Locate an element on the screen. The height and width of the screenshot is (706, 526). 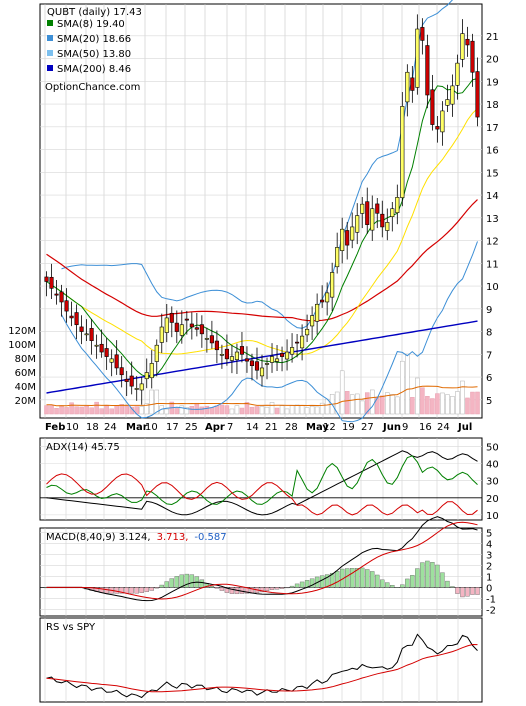
x-tick-label: 16 is located at coordinates (425, 427).